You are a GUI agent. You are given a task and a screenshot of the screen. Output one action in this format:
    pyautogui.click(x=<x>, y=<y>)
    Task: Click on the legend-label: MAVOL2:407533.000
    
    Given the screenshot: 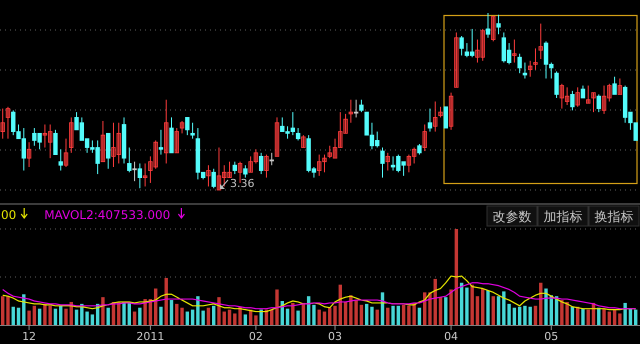 What is the action you would take?
    pyautogui.click(x=107, y=215)
    